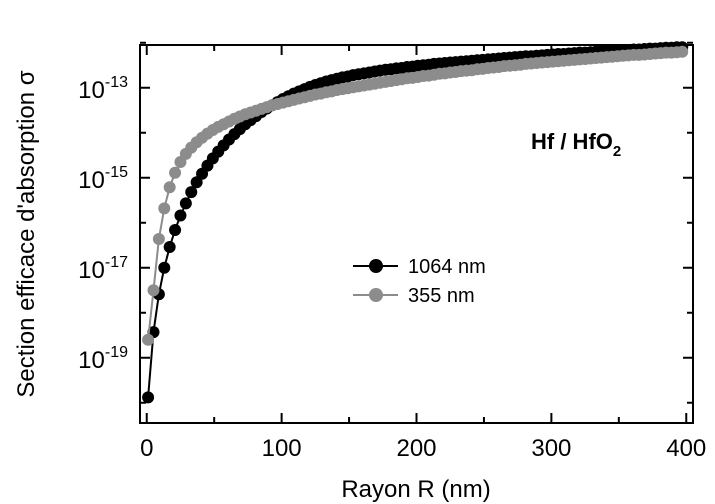 This screenshot has height=504, width=715. I want to click on y-tick-label: 10-19, so click(103, 359).